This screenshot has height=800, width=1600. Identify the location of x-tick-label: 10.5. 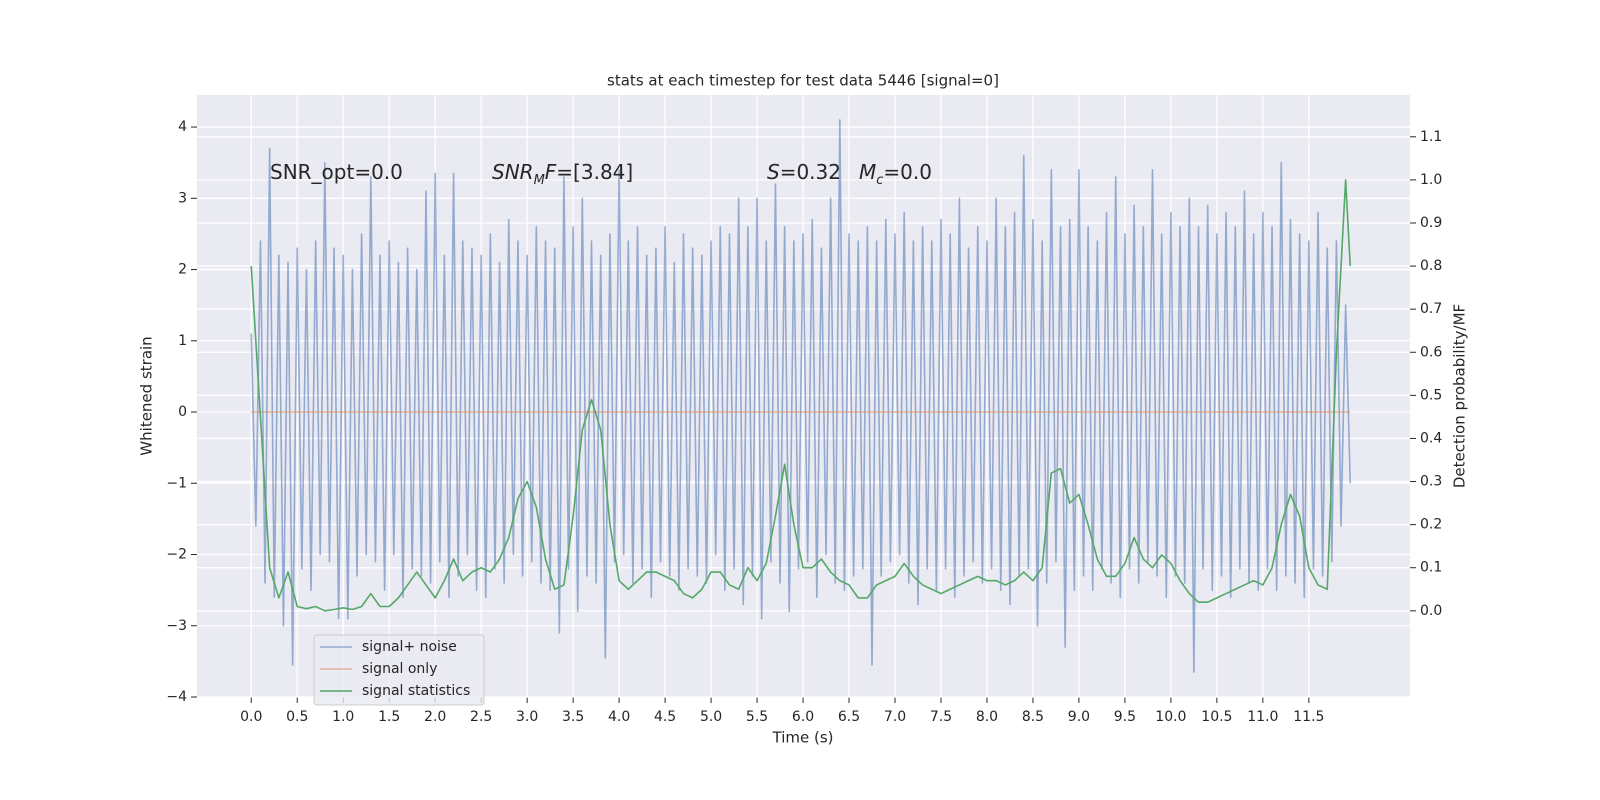
(1216, 717).